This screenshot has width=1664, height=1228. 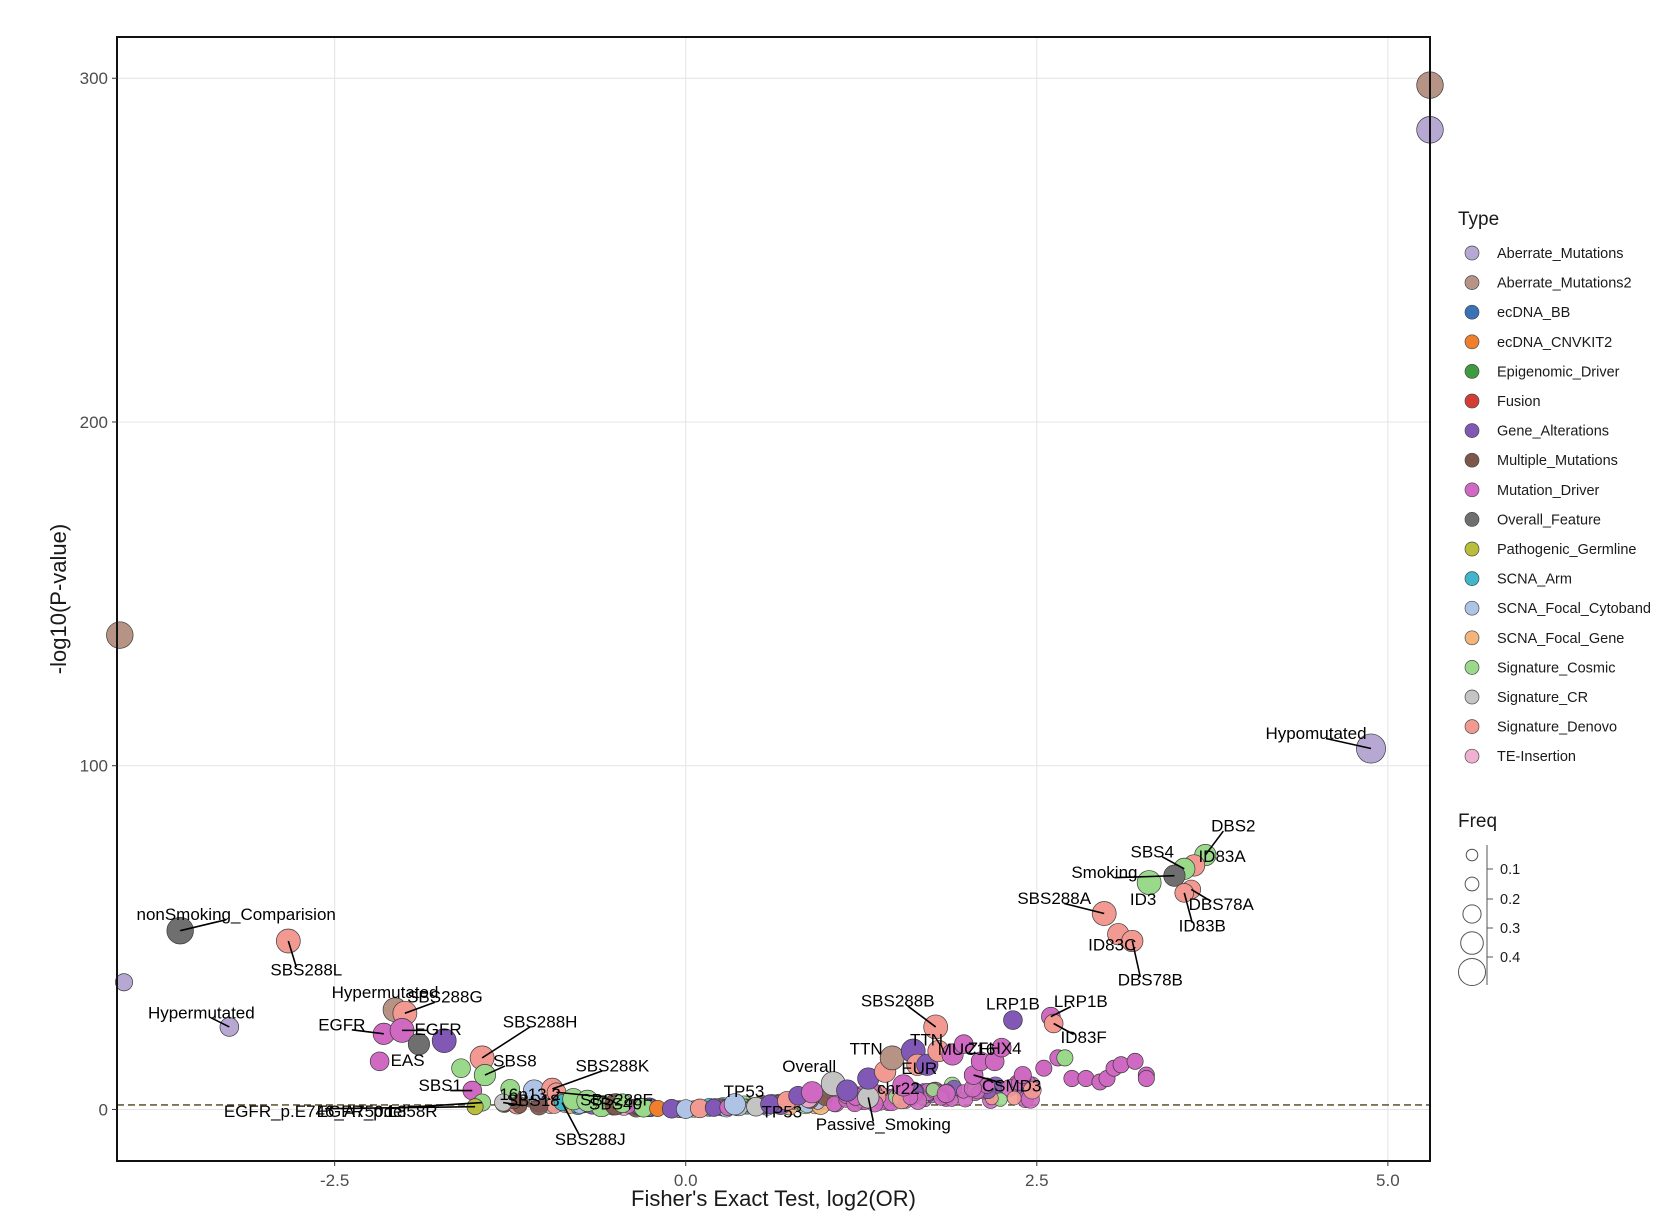 What do you see at coordinates (235, 914) in the screenshot?
I see `point-label: nonSmoking_Comparision` at bounding box center [235, 914].